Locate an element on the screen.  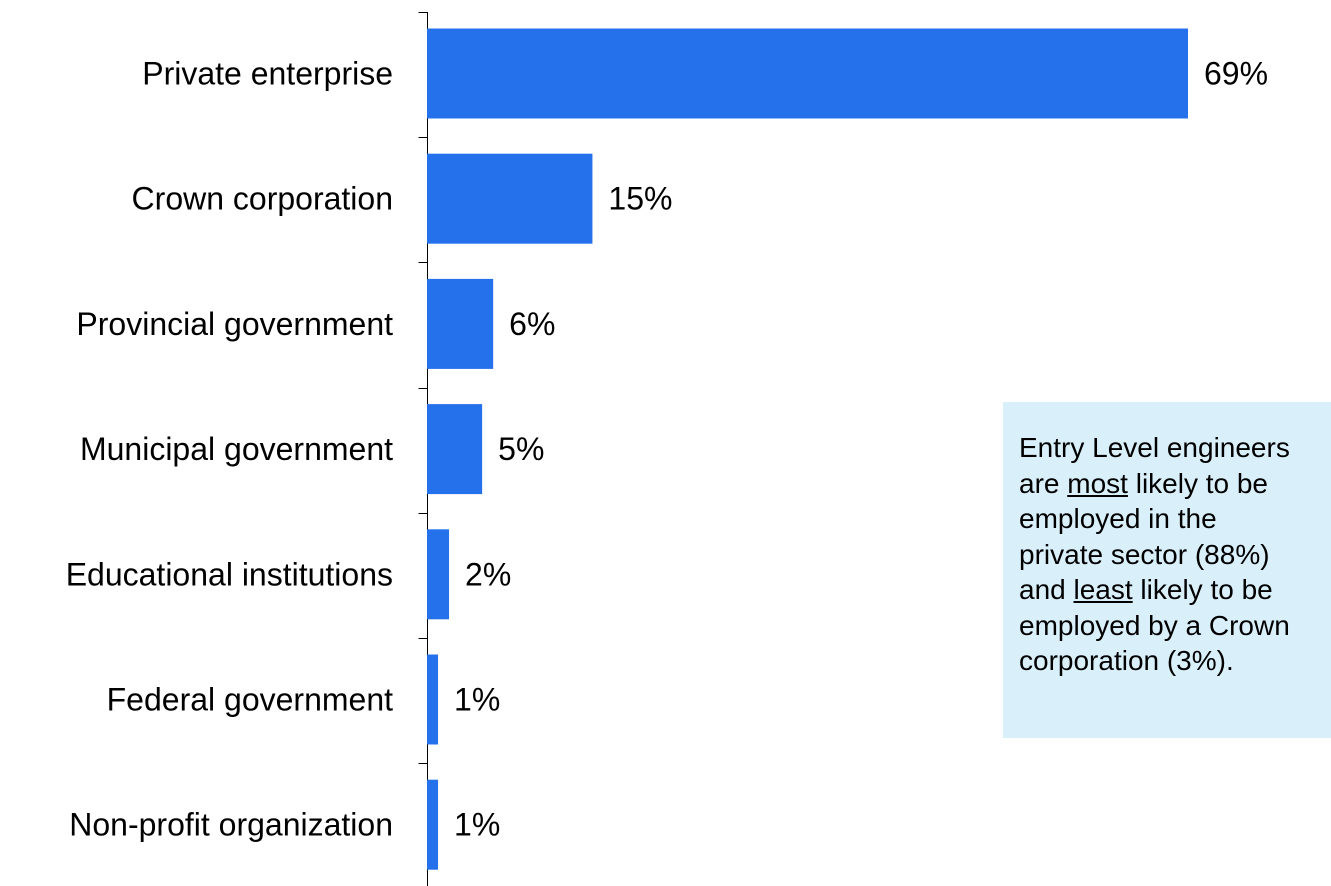
category-label: Private enterprise is located at coordinates (267, 74).